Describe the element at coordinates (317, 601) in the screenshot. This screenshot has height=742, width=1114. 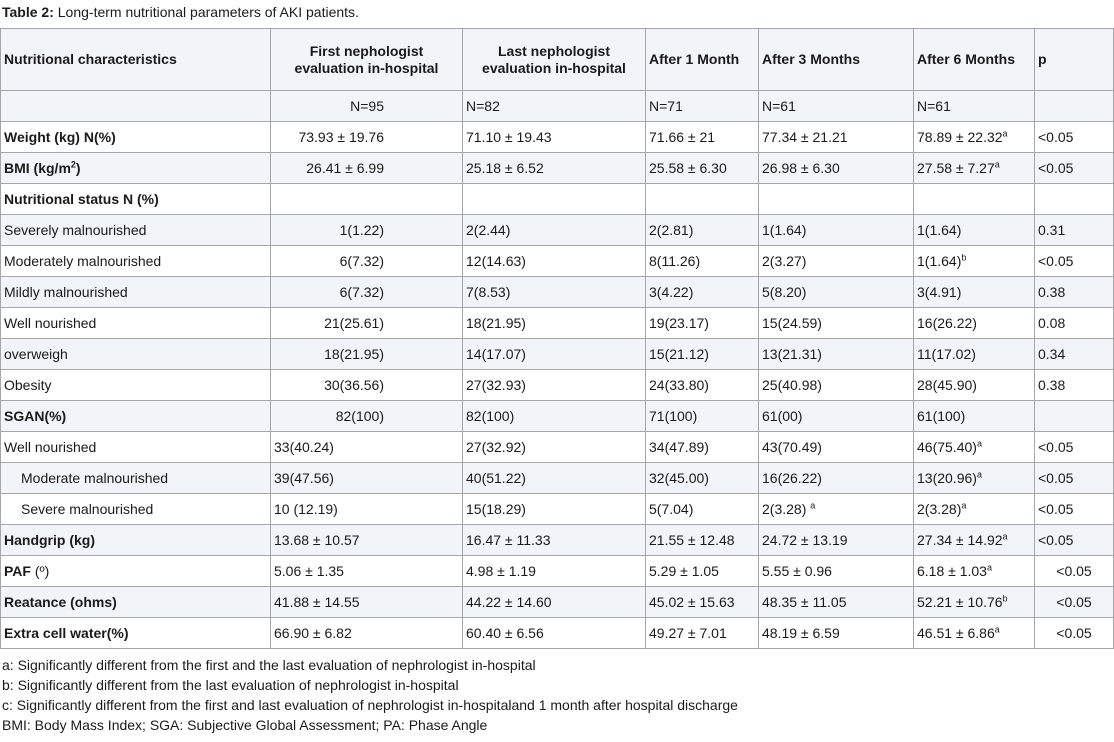
I see `cell-first-eval-value: 41.88 ± 14.55` at that location.